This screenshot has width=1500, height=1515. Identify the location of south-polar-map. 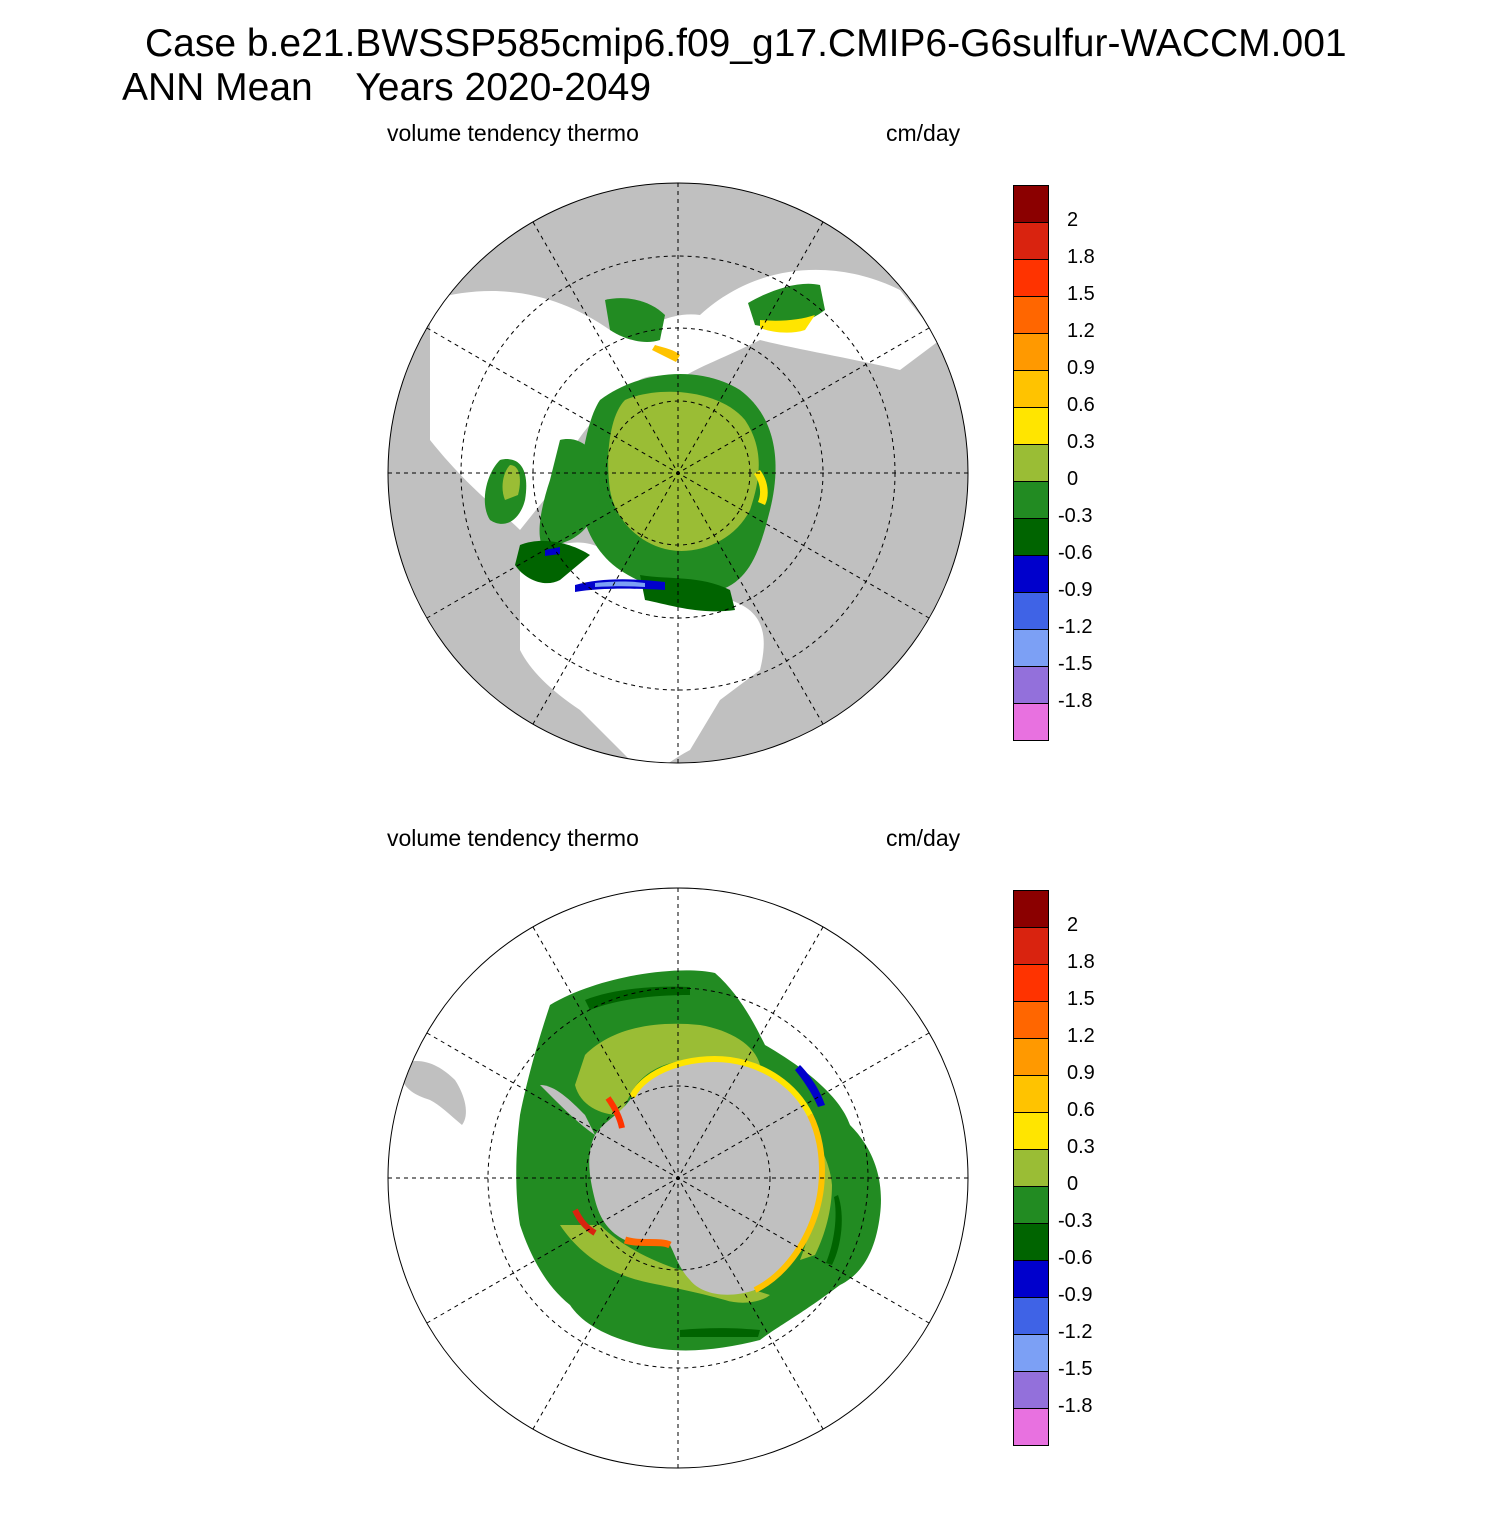
(678, 1178).